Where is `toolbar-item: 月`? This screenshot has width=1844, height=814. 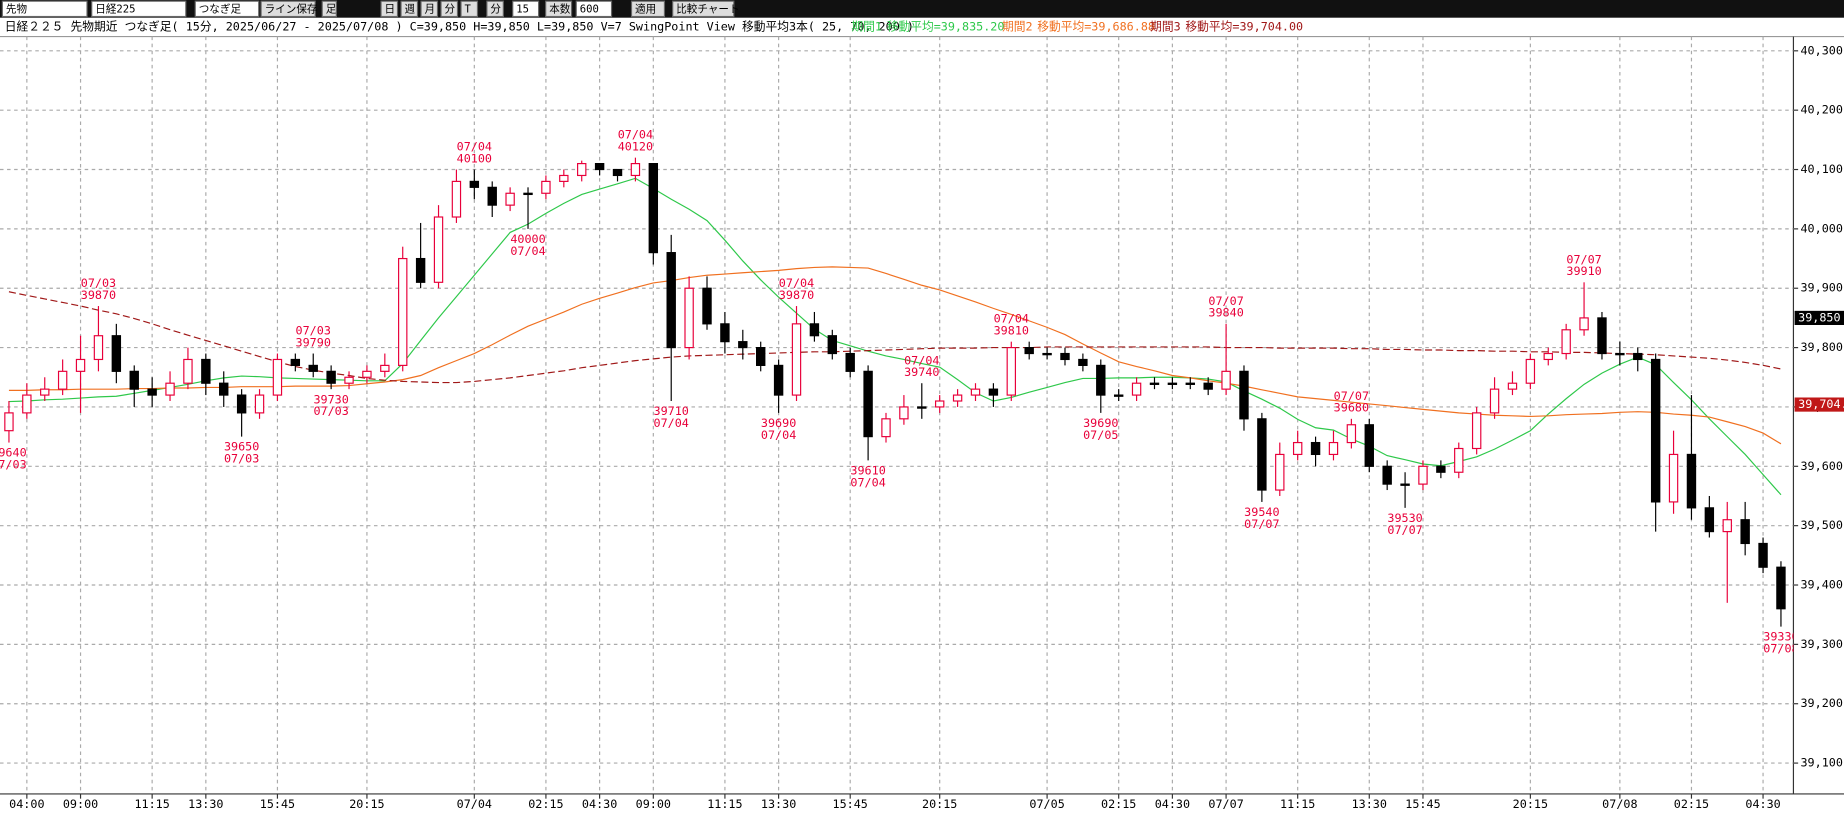 toolbar-item: 月 is located at coordinates (429, 9).